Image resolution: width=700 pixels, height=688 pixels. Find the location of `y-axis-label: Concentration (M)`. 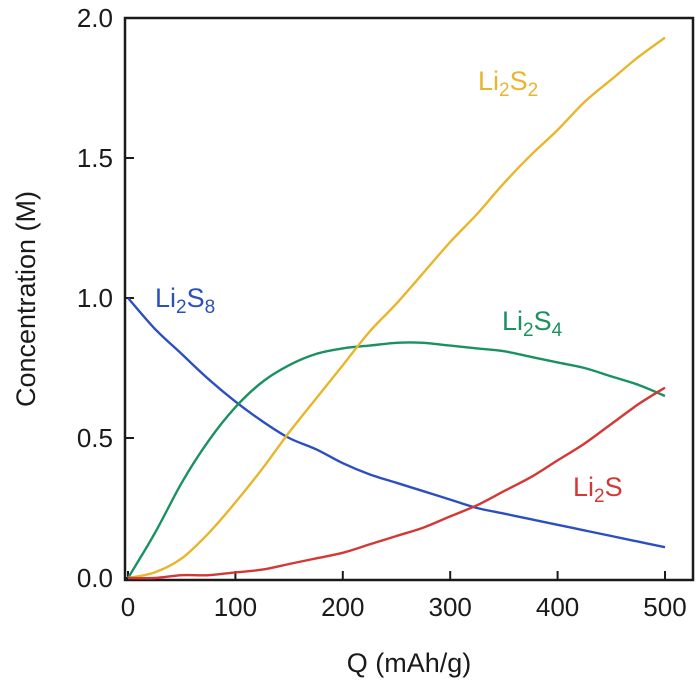

y-axis-label: Concentration (M) is located at coordinates (26, 299).